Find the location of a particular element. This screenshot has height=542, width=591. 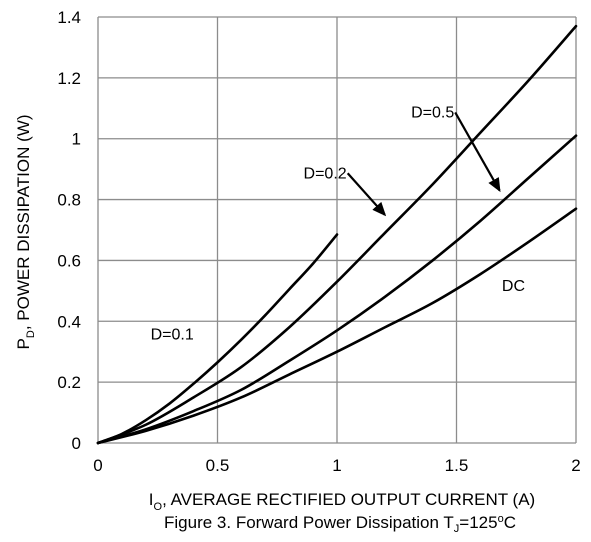

y-tick-label: 0 is located at coordinates (76, 443).